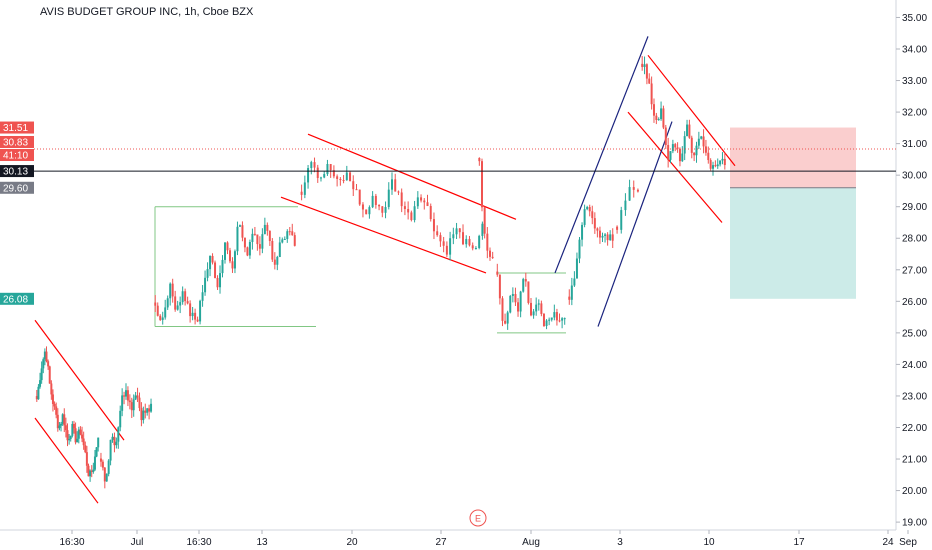  Describe the element at coordinates (914, 460) in the screenshot. I see `y-tick-label: 21.00` at that location.